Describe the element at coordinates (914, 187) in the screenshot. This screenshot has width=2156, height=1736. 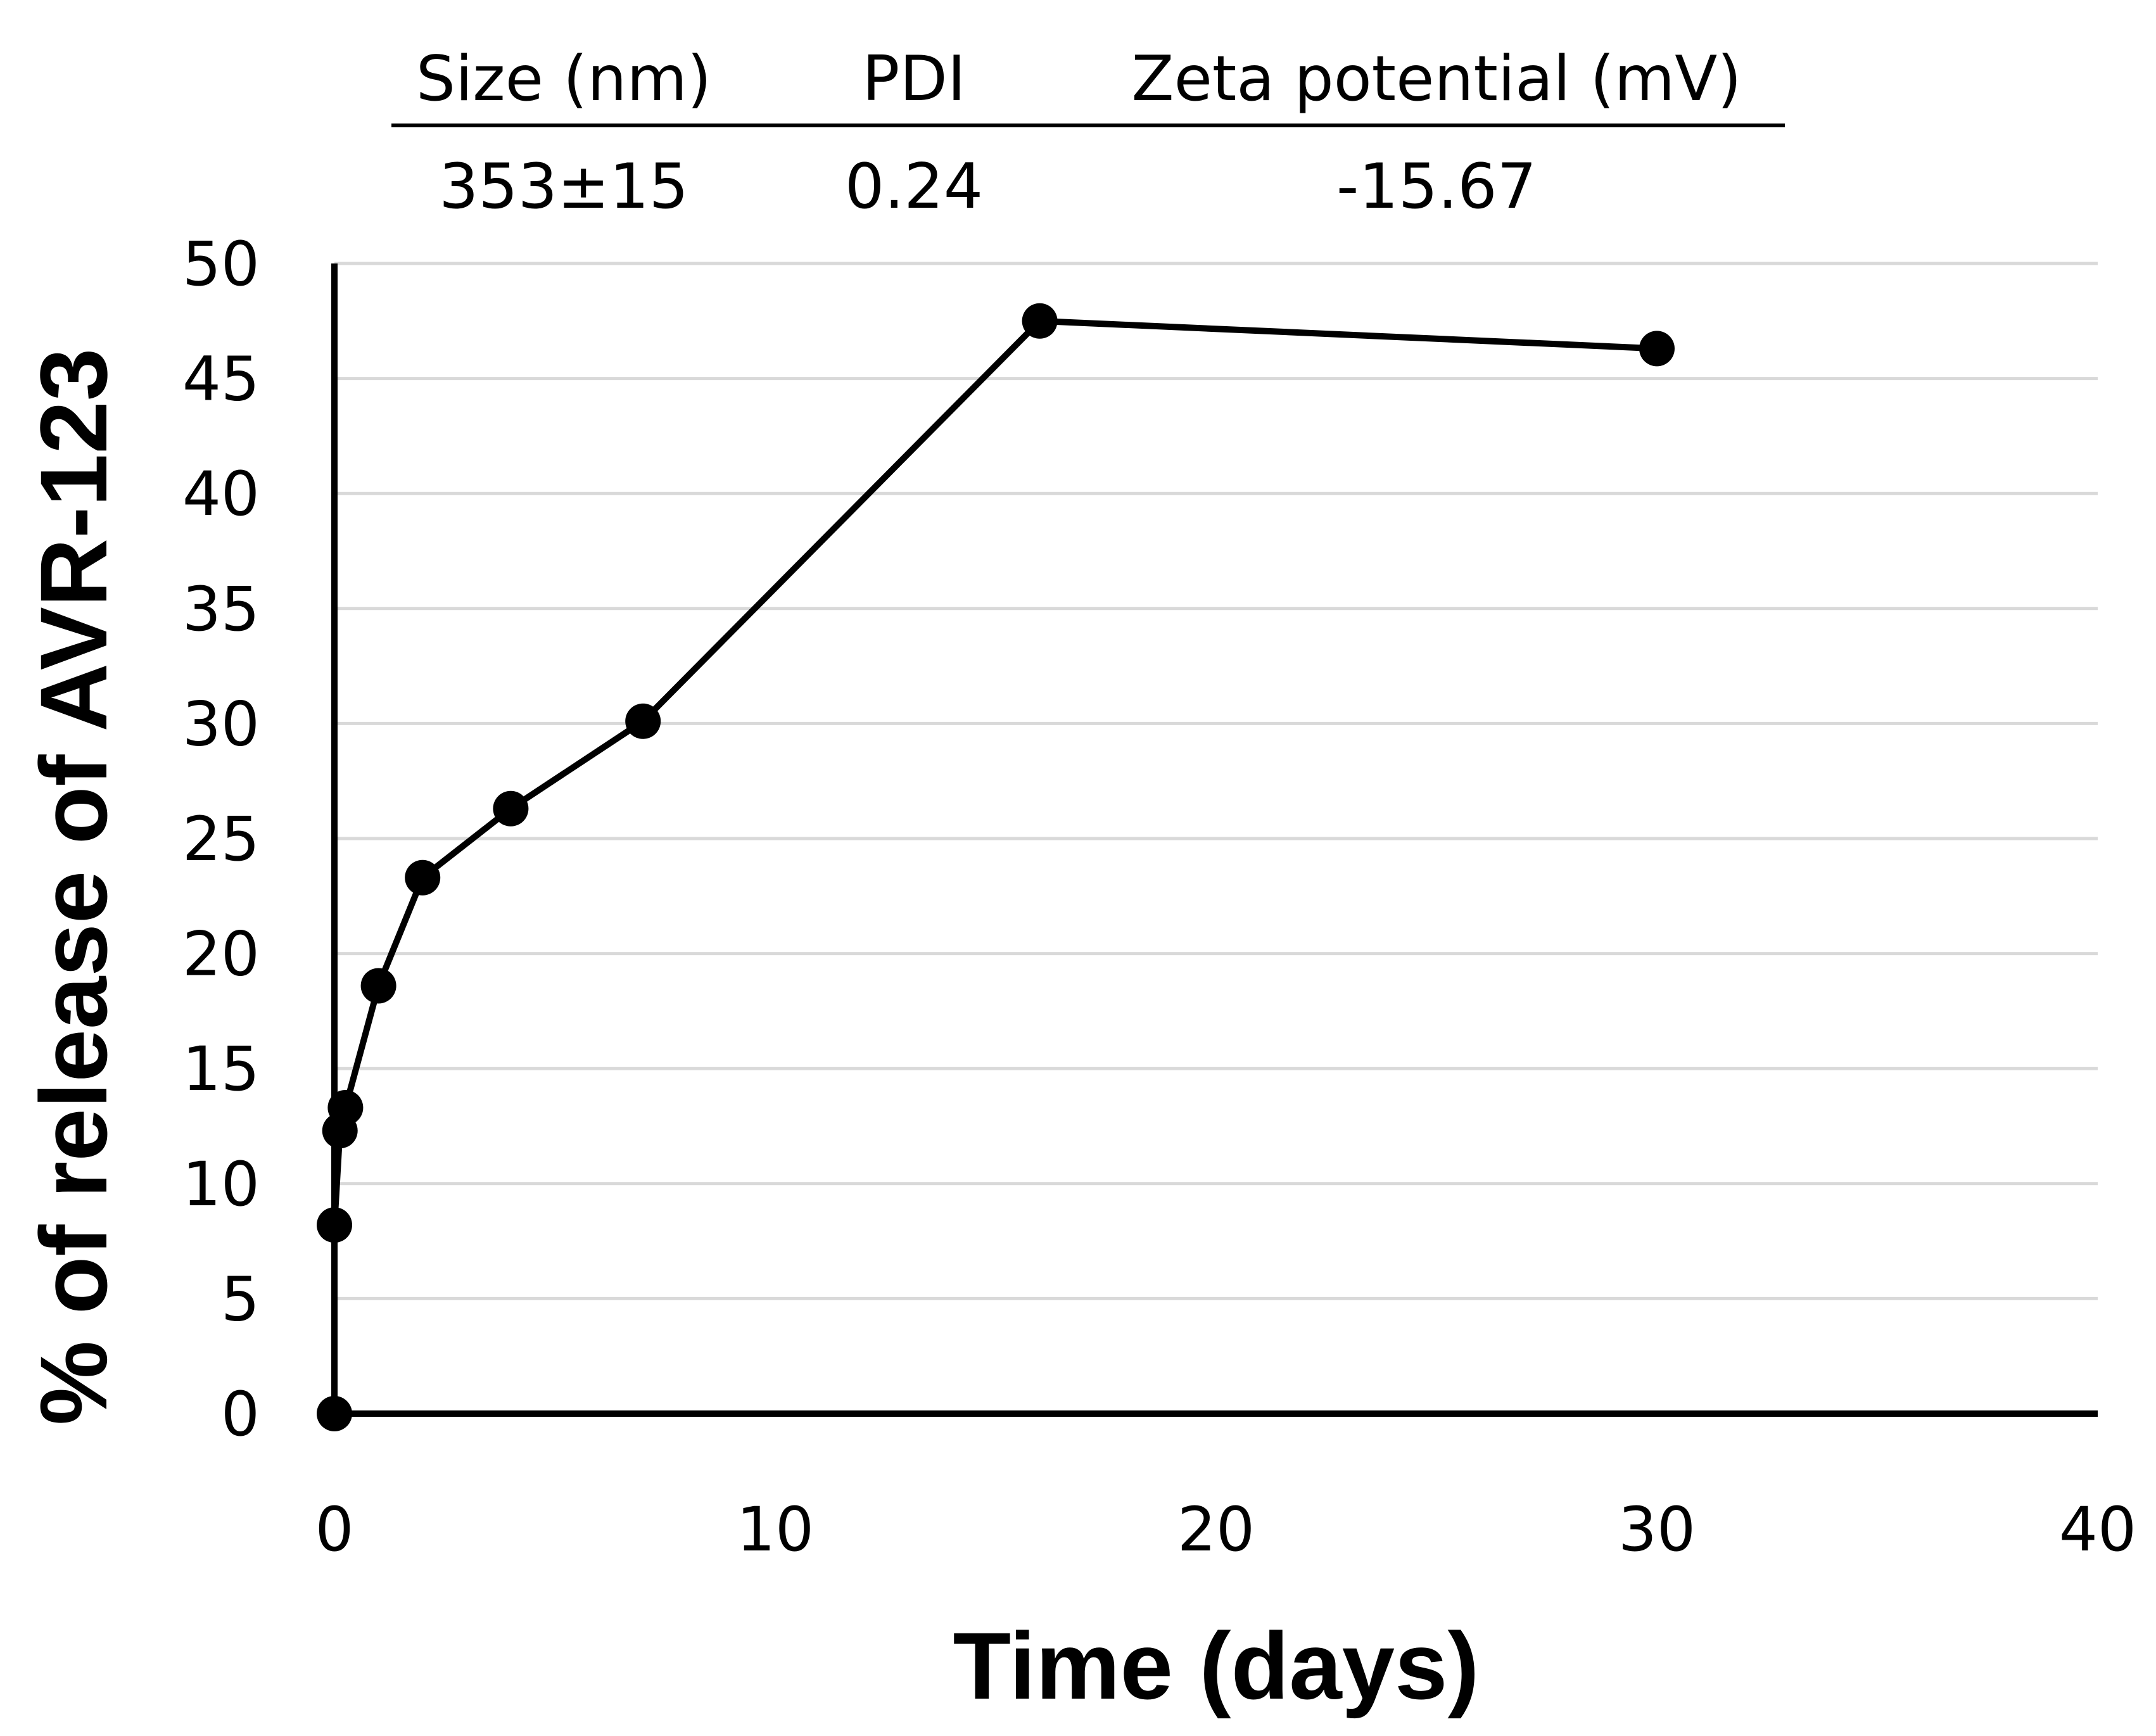
I see `table-value-pdi: 0.24` at that location.